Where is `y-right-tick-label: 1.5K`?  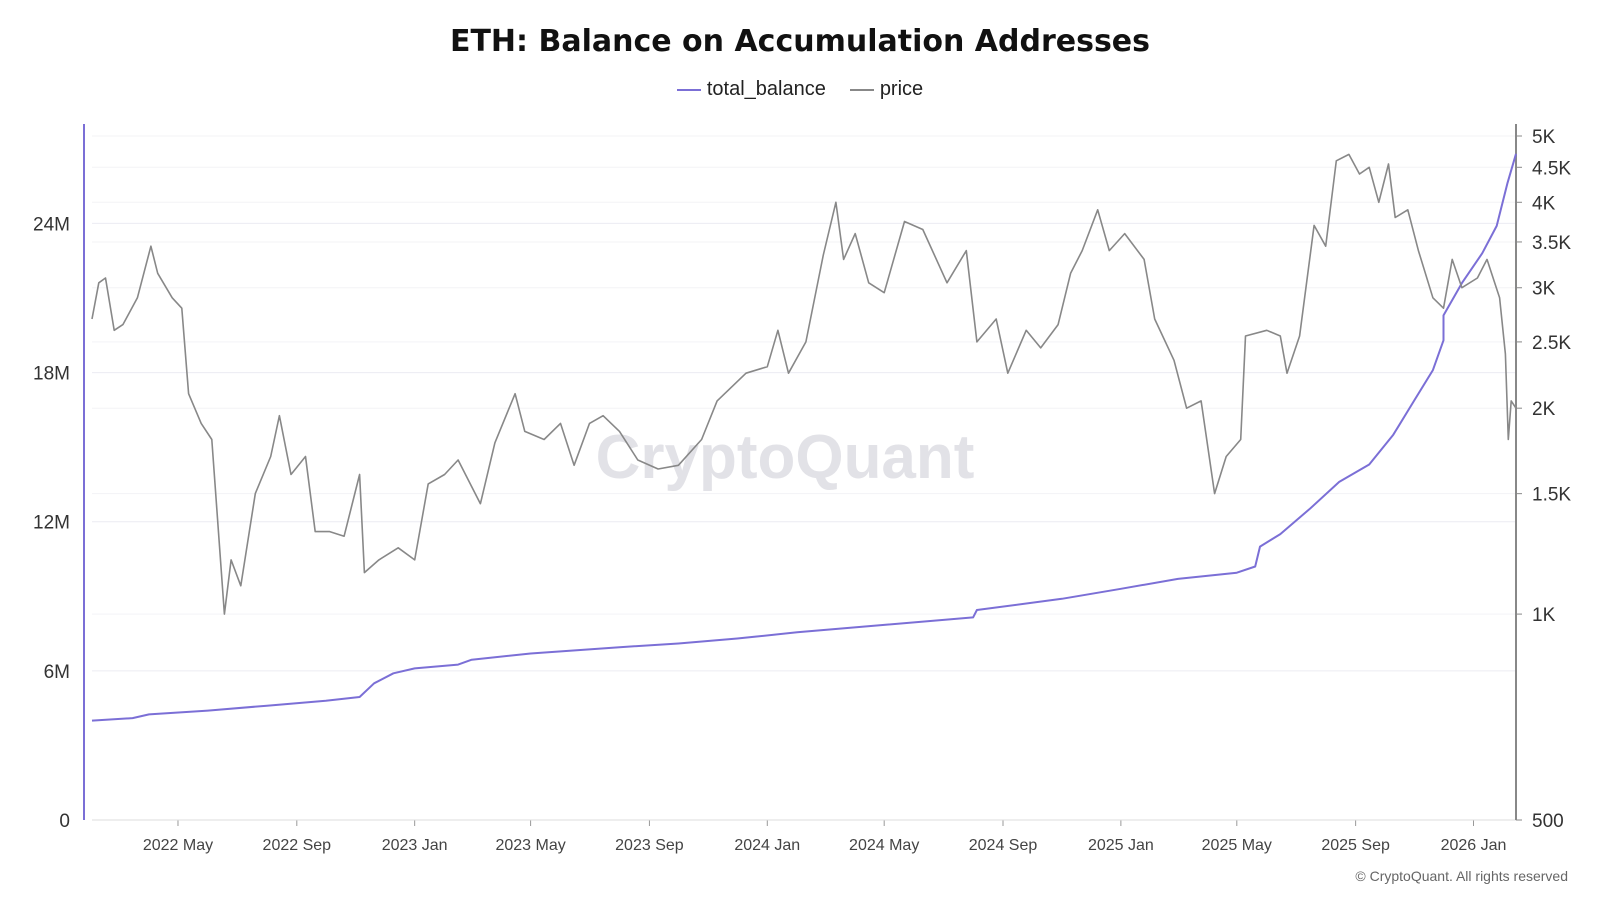
y-right-tick-label: 1.5K is located at coordinates (1551, 495).